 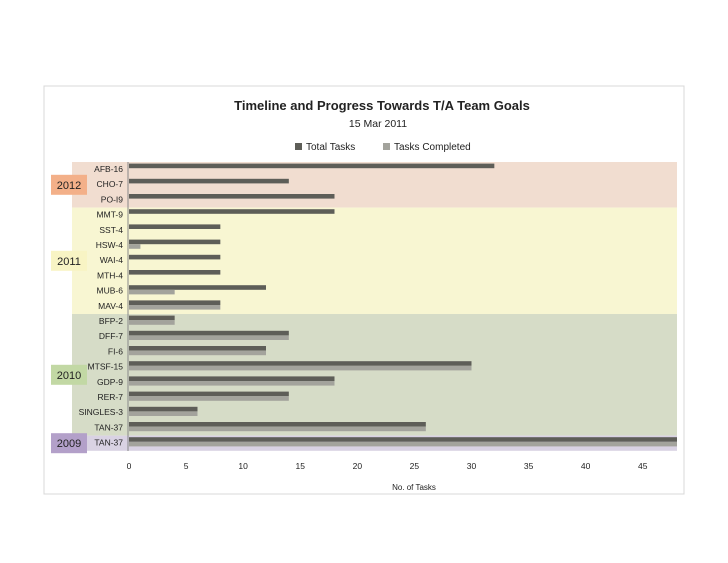 What do you see at coordinates (110, 215) in the screenshot?
I see `category-label: MMT-9` at bounding box center [110, 215].